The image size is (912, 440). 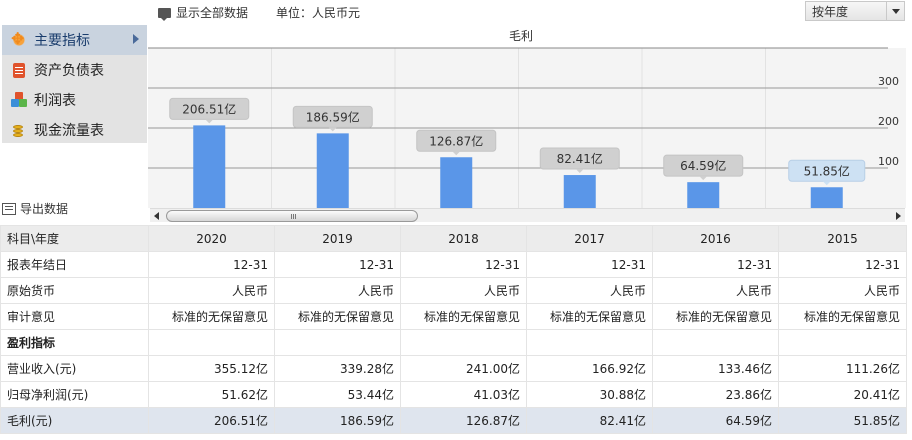 What do you see at coordinates (580, 158) in the screenshot?
I see `chart-data-label: 82.41亿` at bounding box center [580, 158].